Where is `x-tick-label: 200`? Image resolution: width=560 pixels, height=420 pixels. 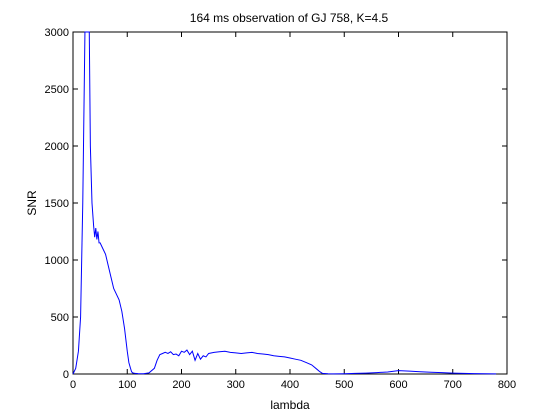 x-tick-label: 200 is located at coordinates (181, 385).